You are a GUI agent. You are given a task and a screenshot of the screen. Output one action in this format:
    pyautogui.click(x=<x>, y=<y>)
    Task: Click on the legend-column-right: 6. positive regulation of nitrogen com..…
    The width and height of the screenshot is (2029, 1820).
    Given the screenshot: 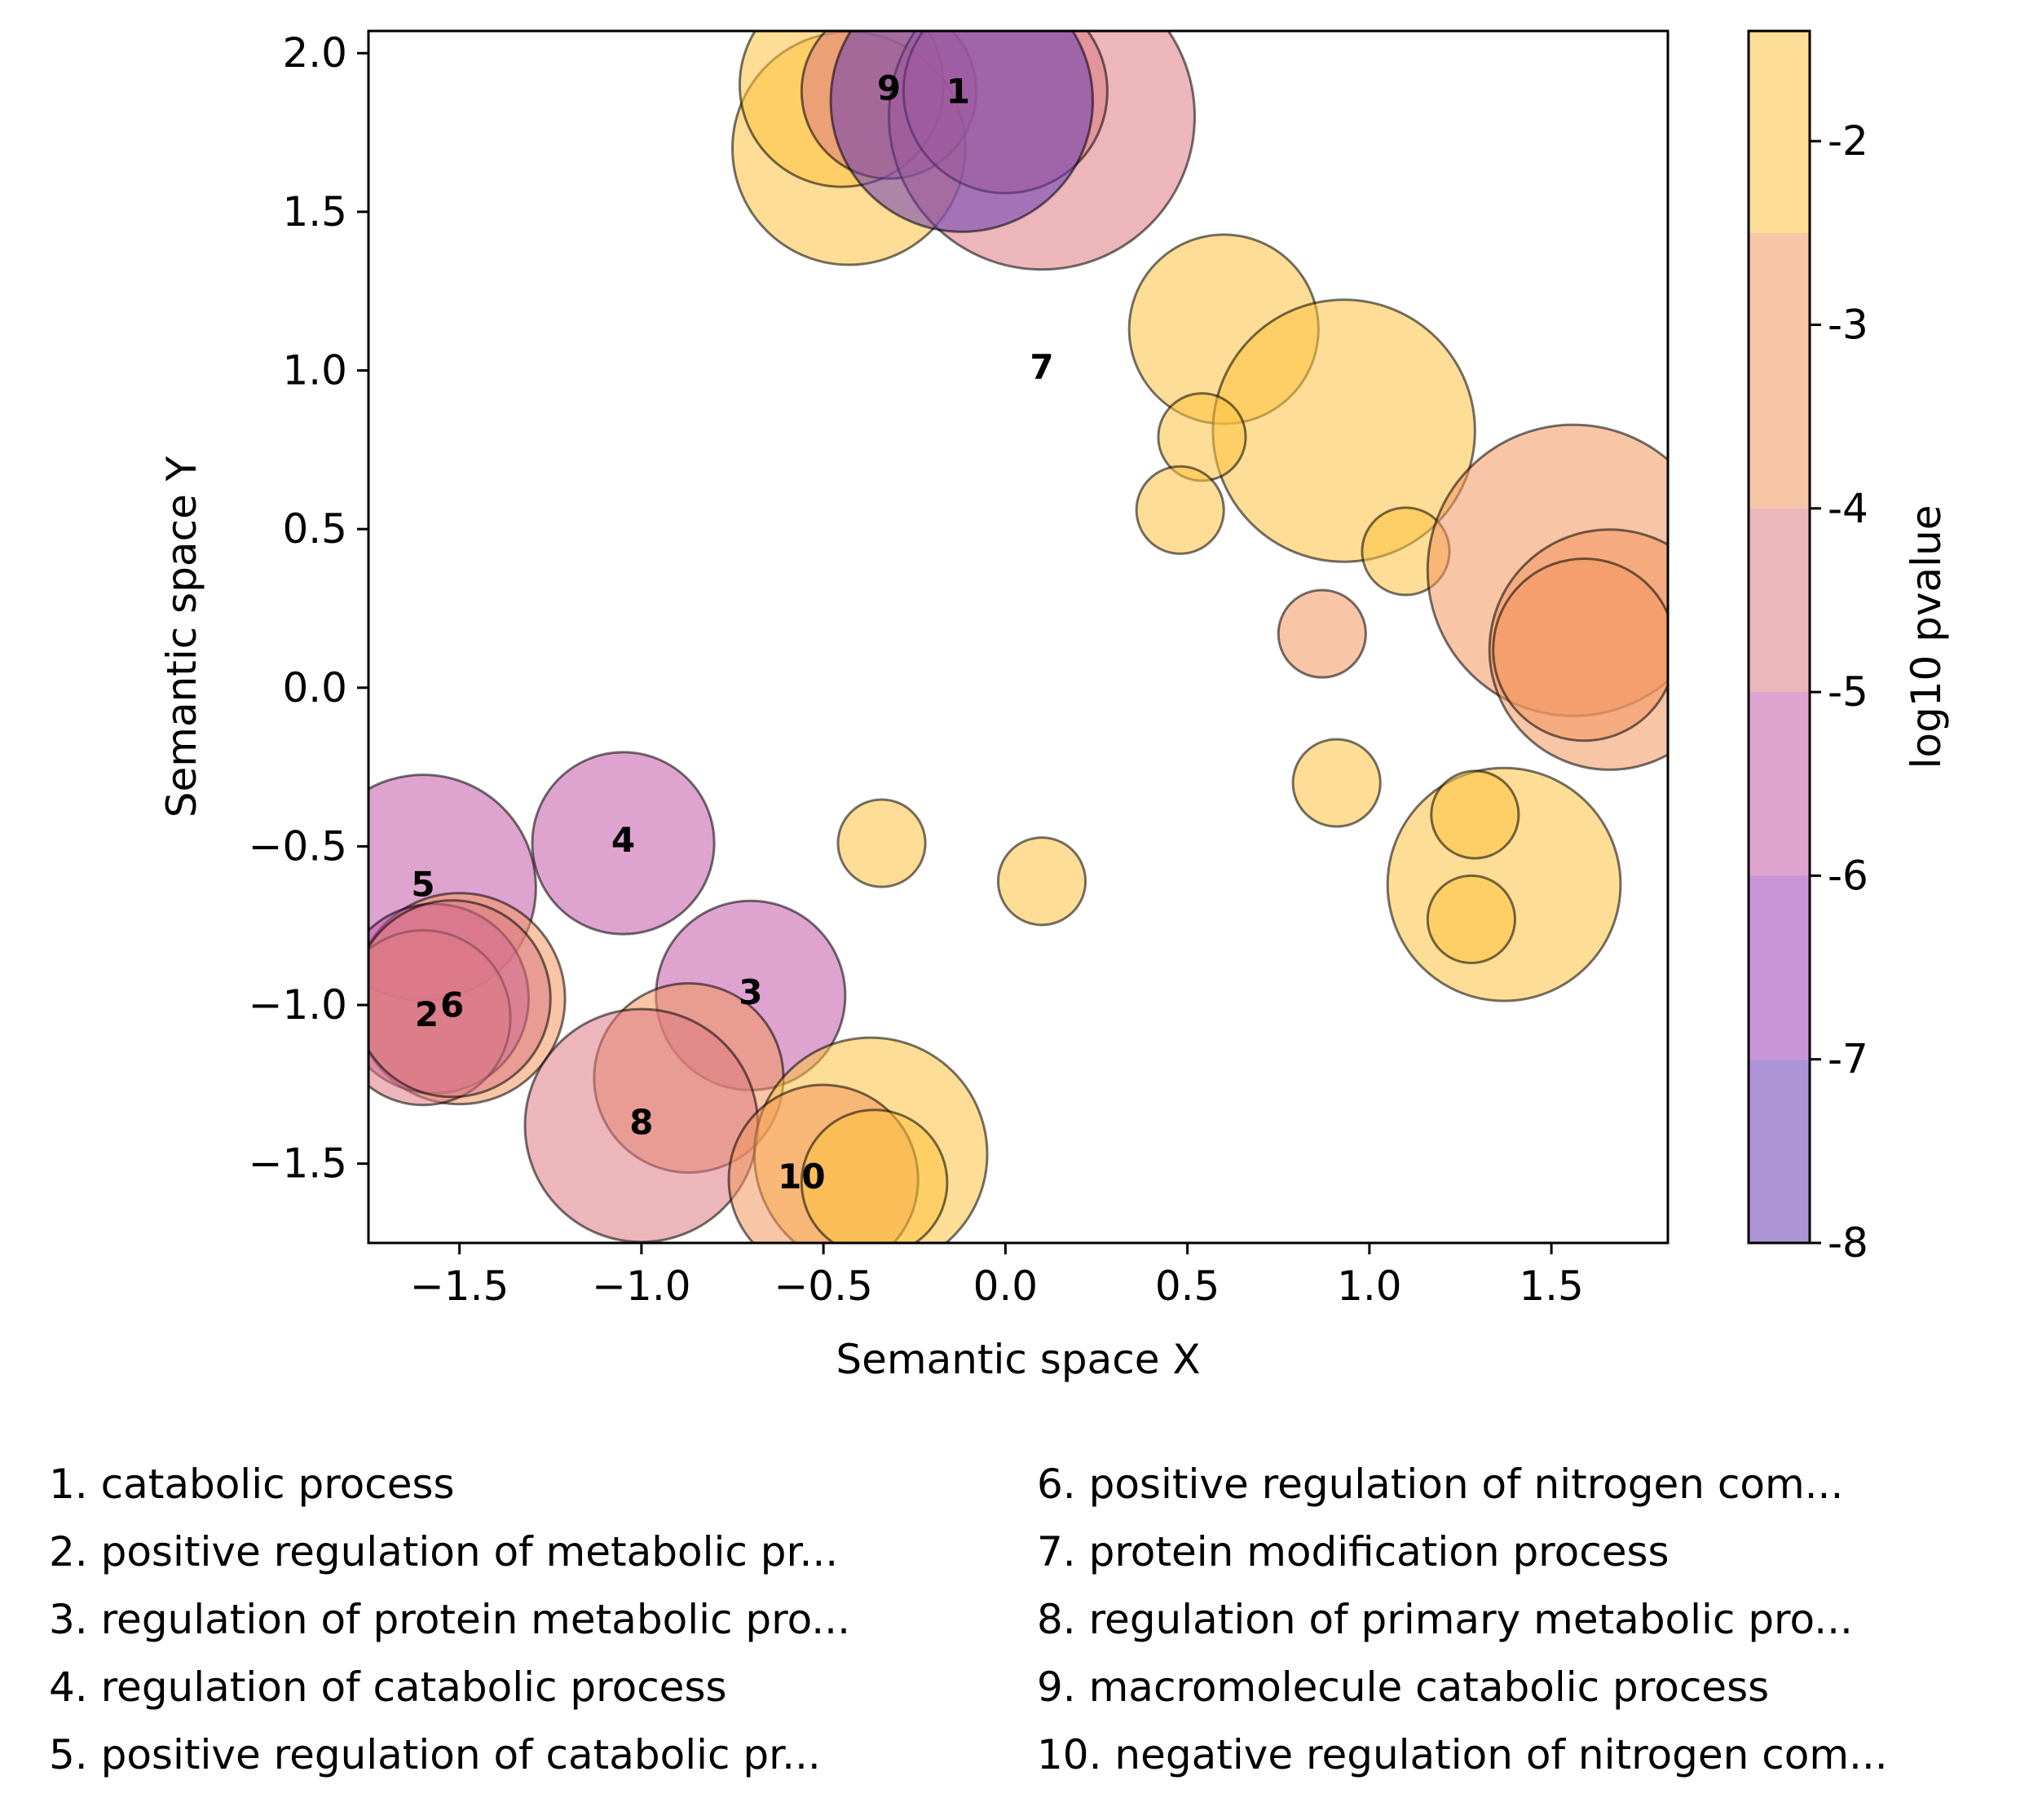 What is the action you would take?
    pyautogui.click(x=1462, y=1620)
    